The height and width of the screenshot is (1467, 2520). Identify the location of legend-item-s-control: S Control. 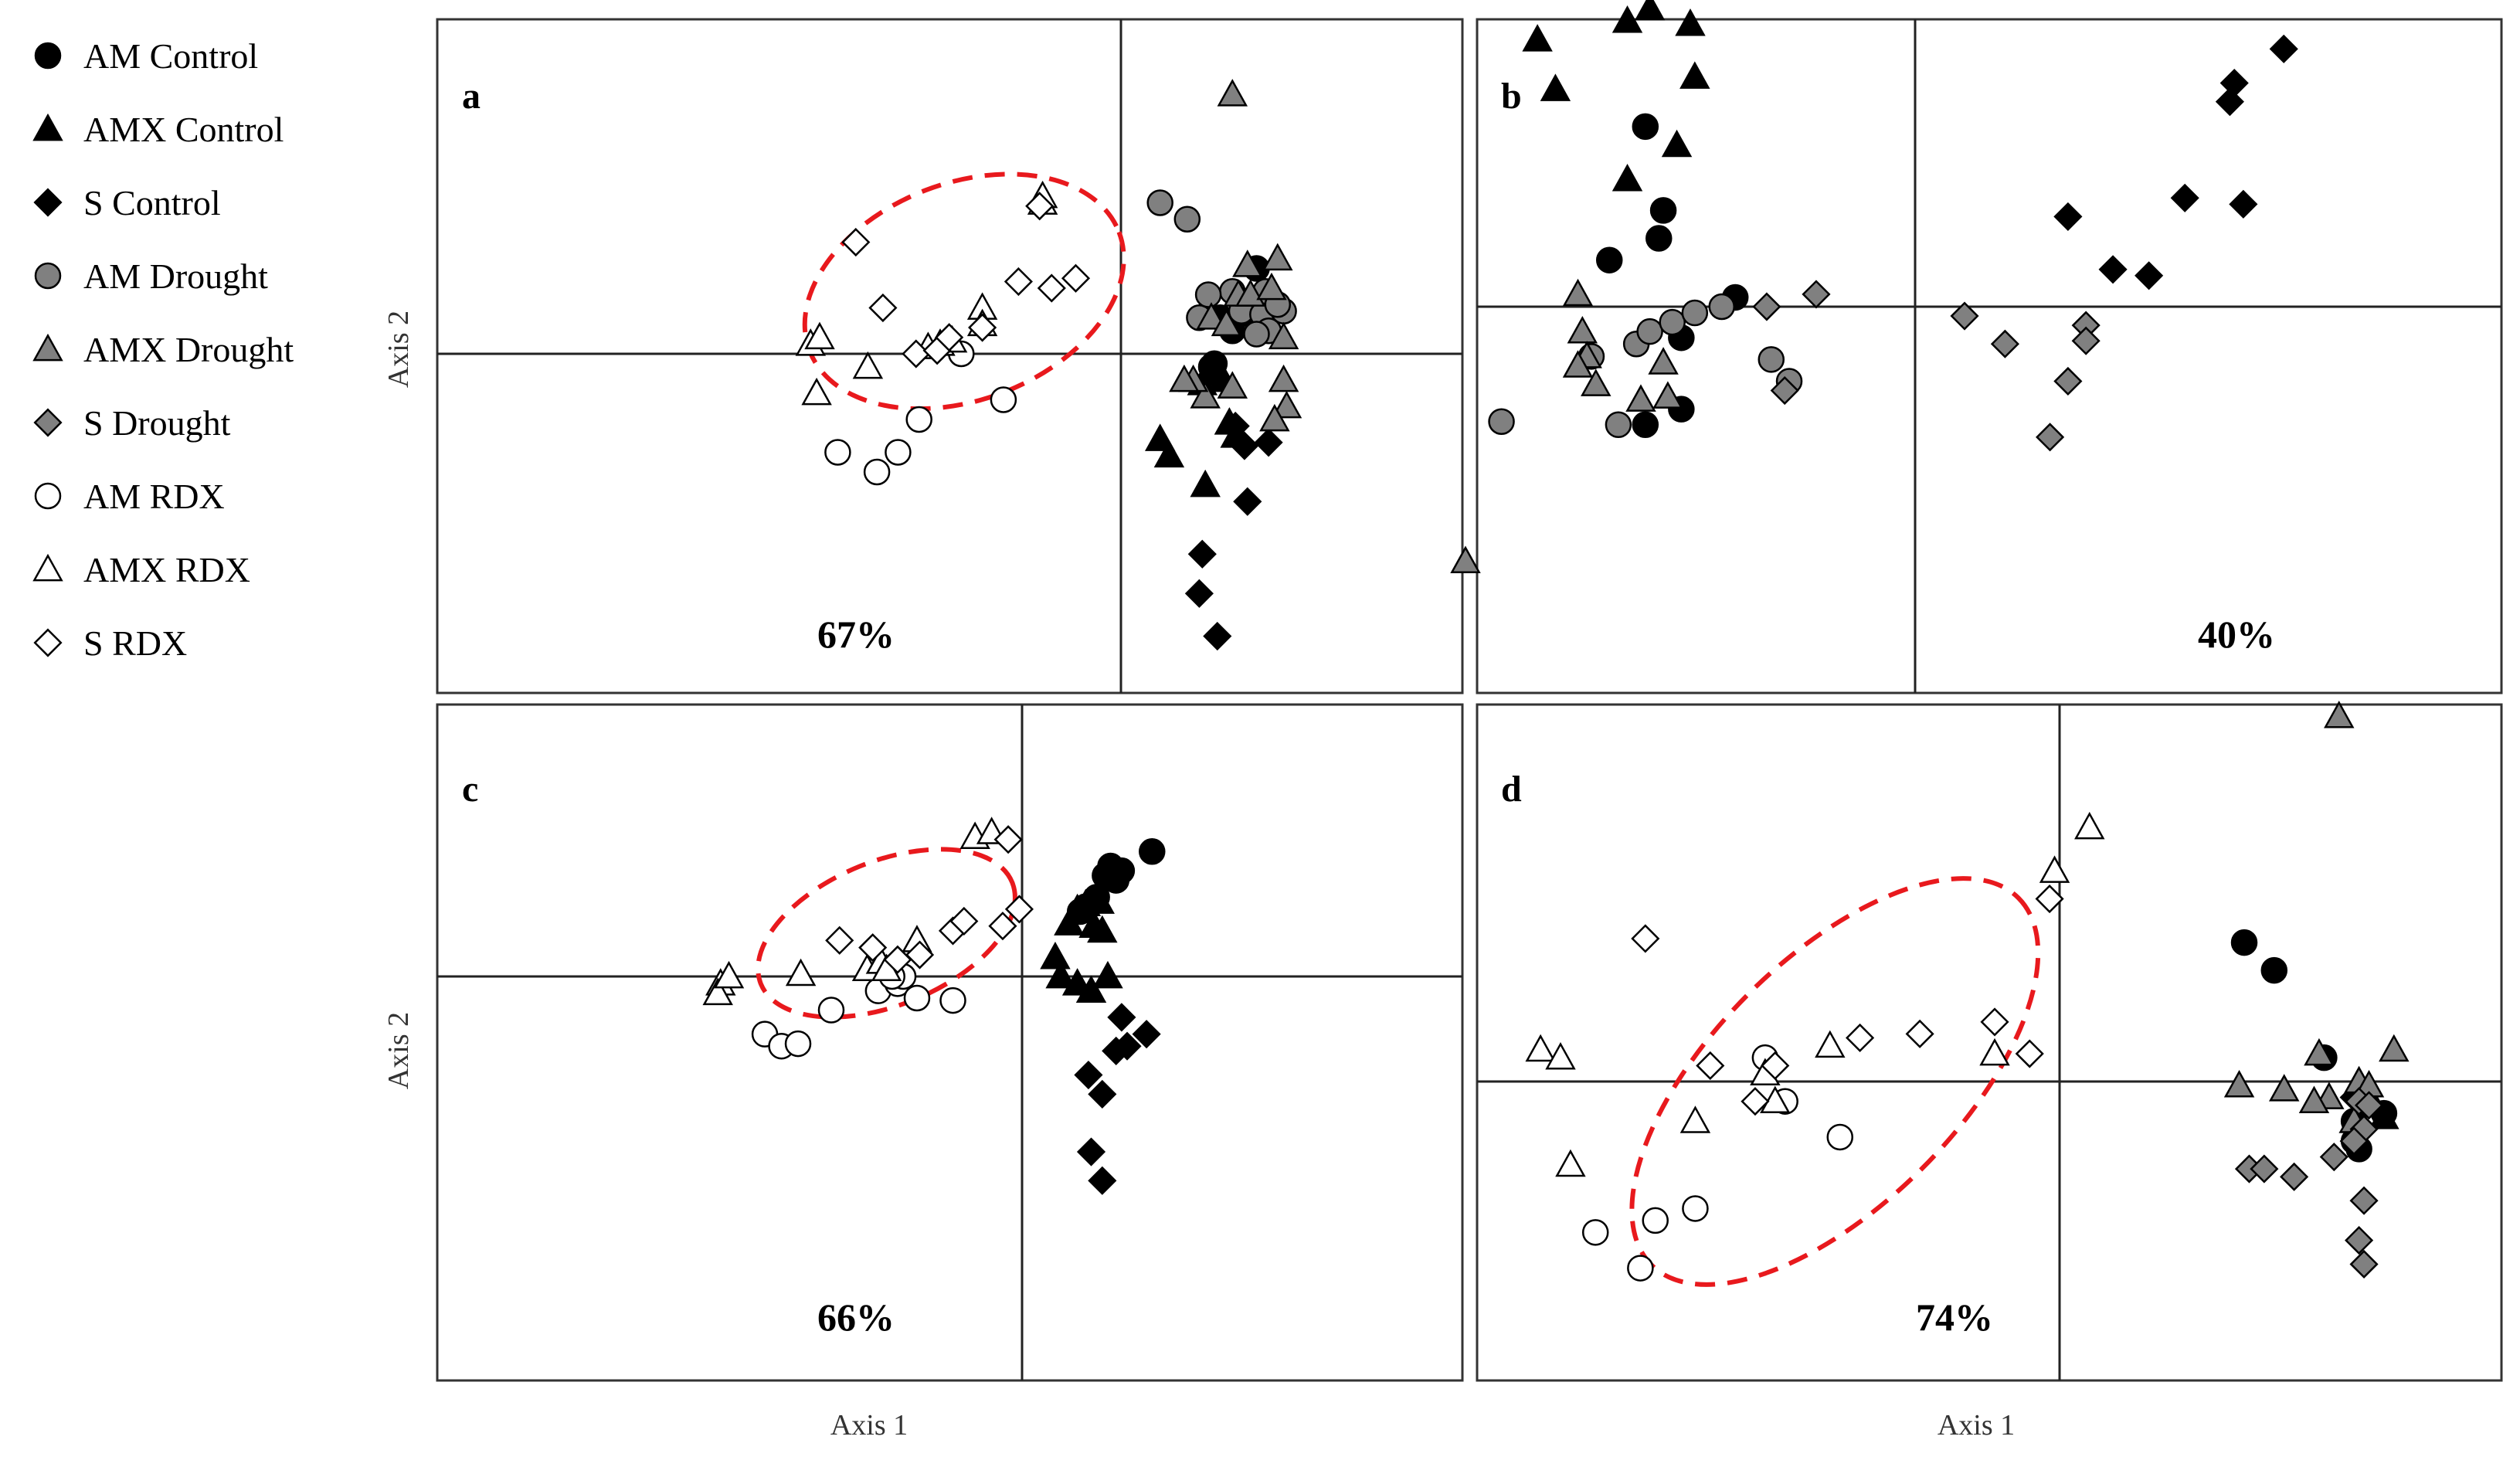
(127, 202).